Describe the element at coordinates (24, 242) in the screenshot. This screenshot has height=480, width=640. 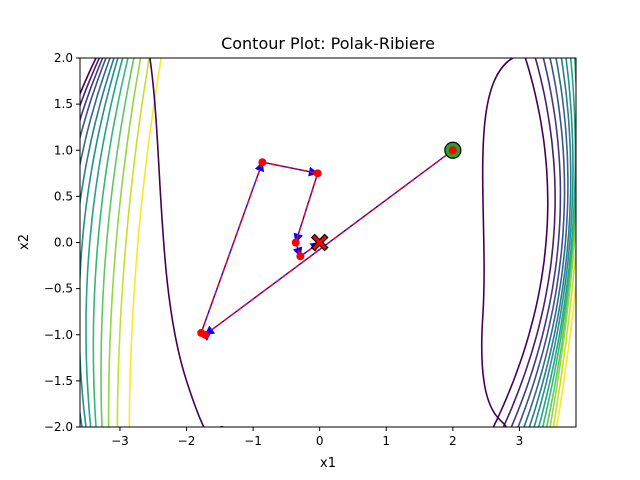
I see `y-axis-label: x2` at that location.